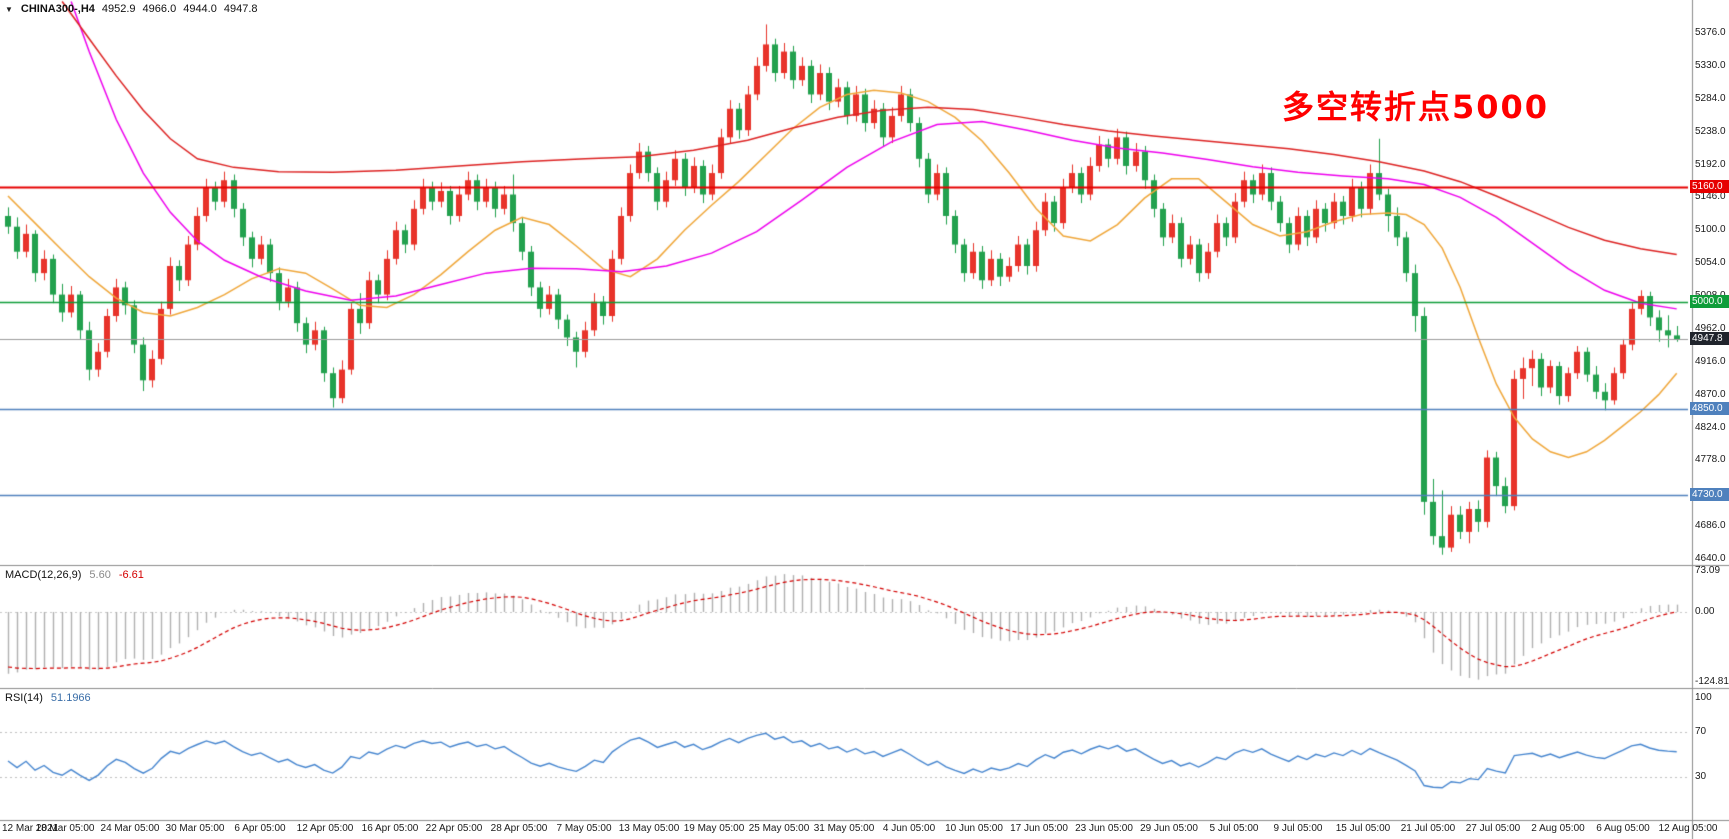  What do you see at coordinates (1710, 459) in the screenshot?
I see `price-tick-label: 4778.0` at bounding box center [1710, 459].